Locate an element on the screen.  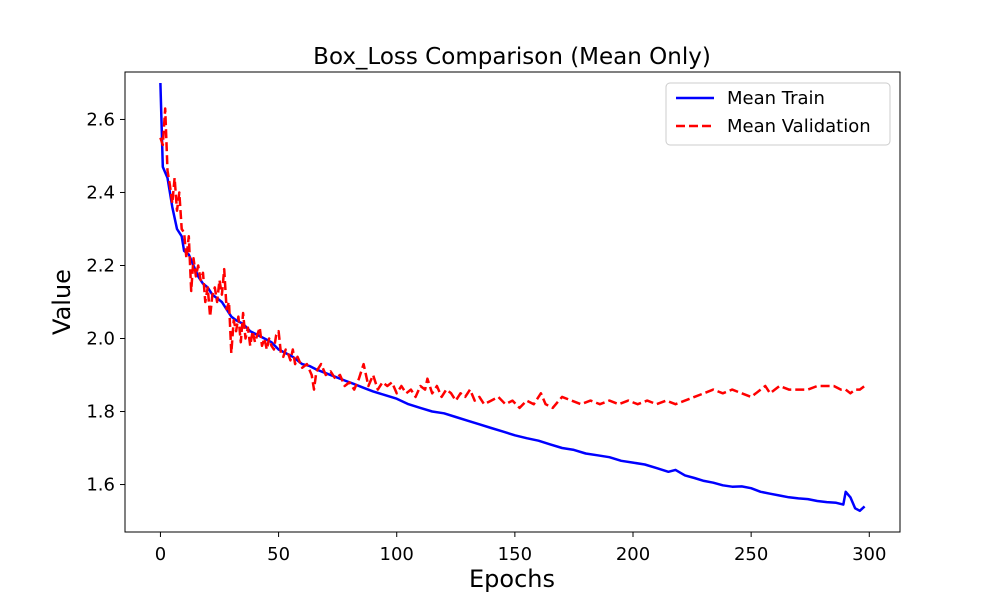
y-tick-label: 2.4 is located at coordinates (100, 192).